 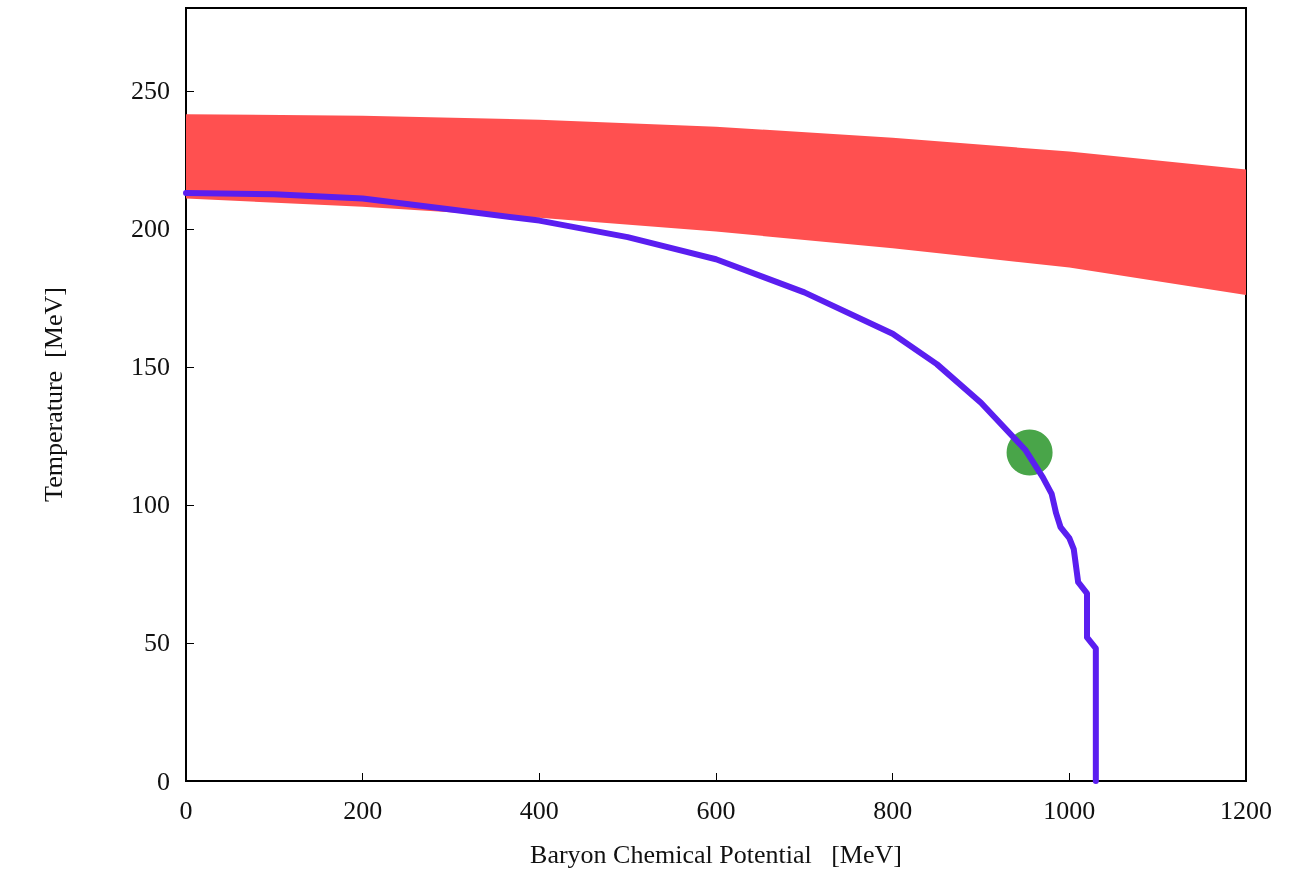 What do you see at coordinates (150, 229) in the screenshot?
I see `y-tick-label: 200` at bounding box center [150, 229].